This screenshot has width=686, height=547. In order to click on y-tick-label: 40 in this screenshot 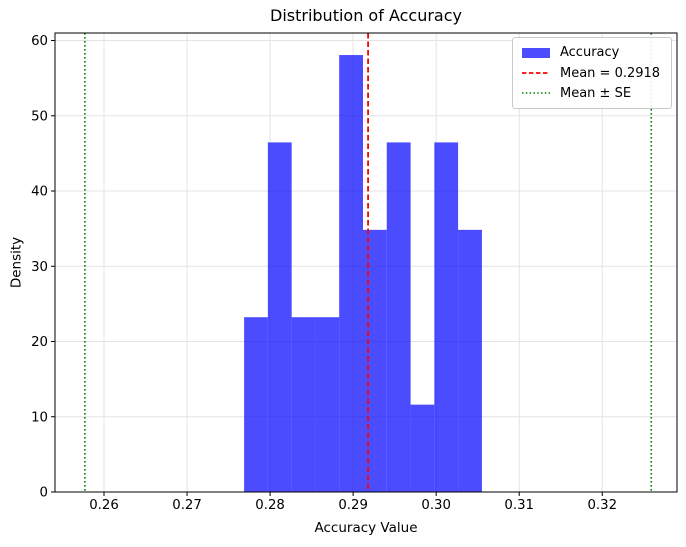, I will do `click(39, 192)`.